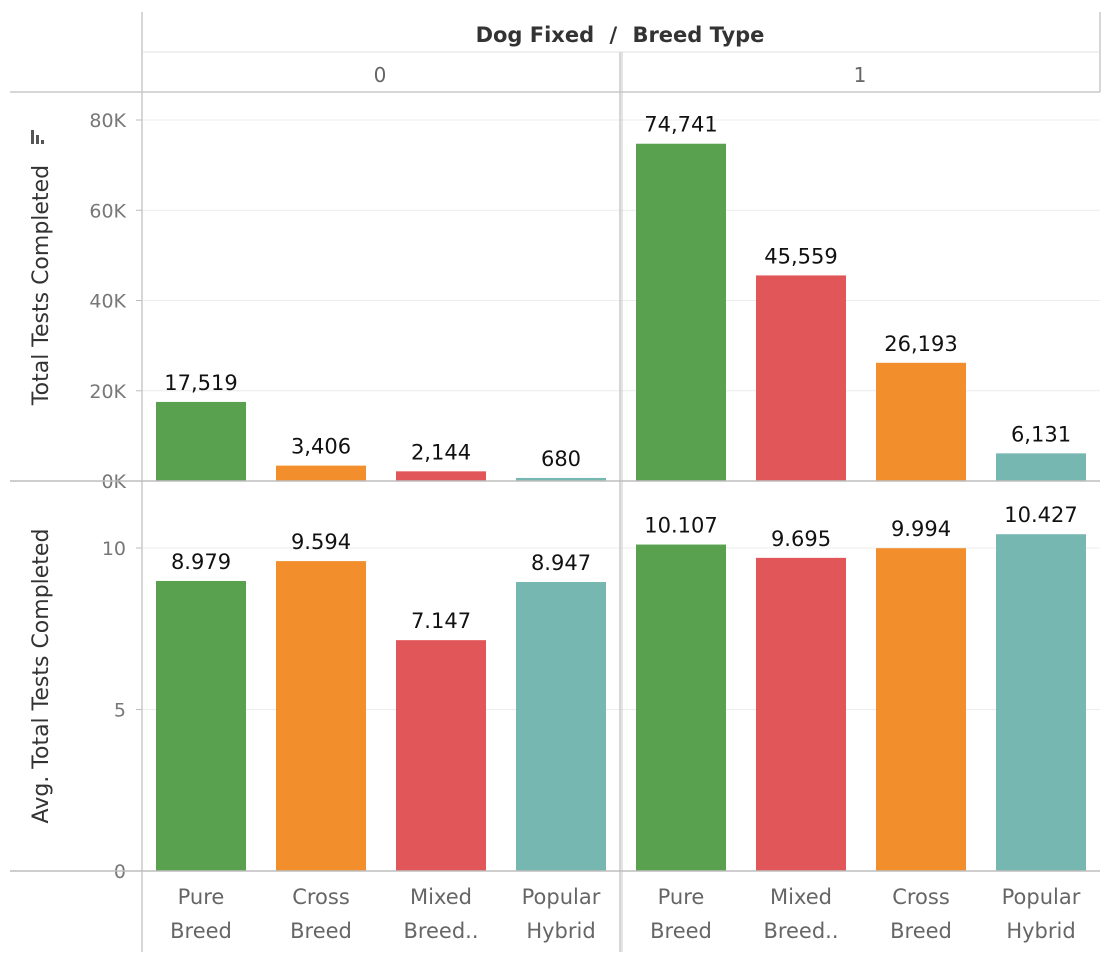 The height and width of the screenshot is (972, 1118). Describe the element at coordinates (113, 482) in the screenshot. I see `y-tick-label: 0K` at that location.